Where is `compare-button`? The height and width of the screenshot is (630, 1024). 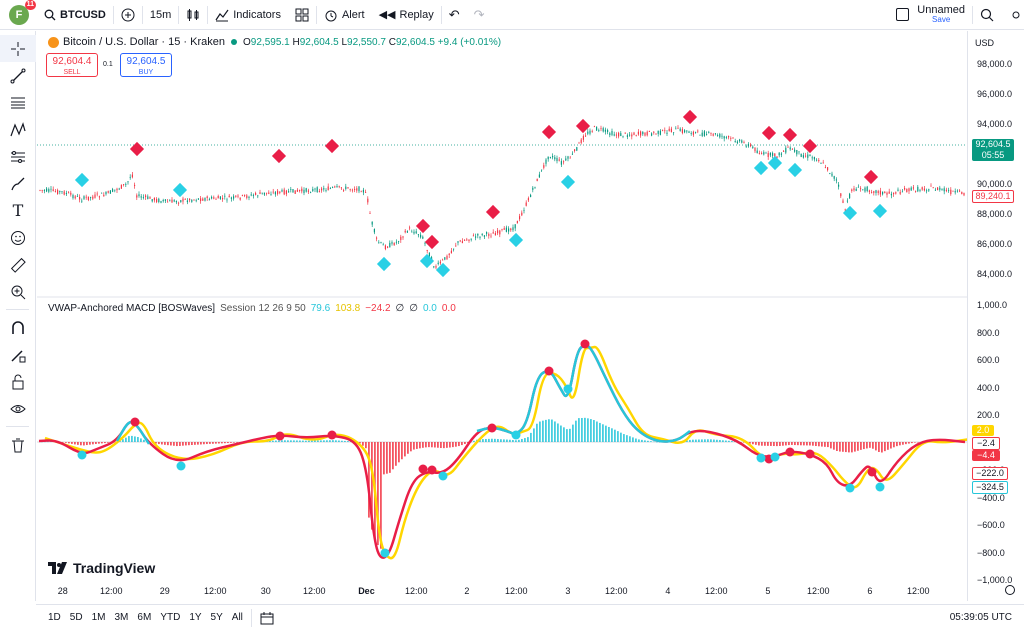
compare-button is located at coordinates (128, 15).